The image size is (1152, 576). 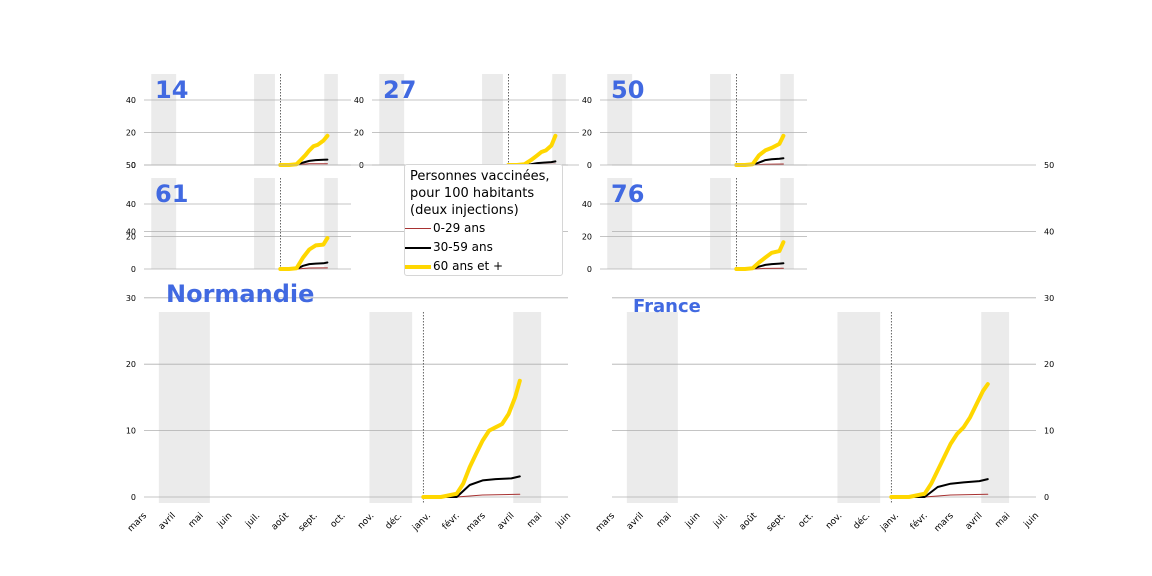 I want to click on france-xtick-label-4: juil., so click(x=720, y=520).